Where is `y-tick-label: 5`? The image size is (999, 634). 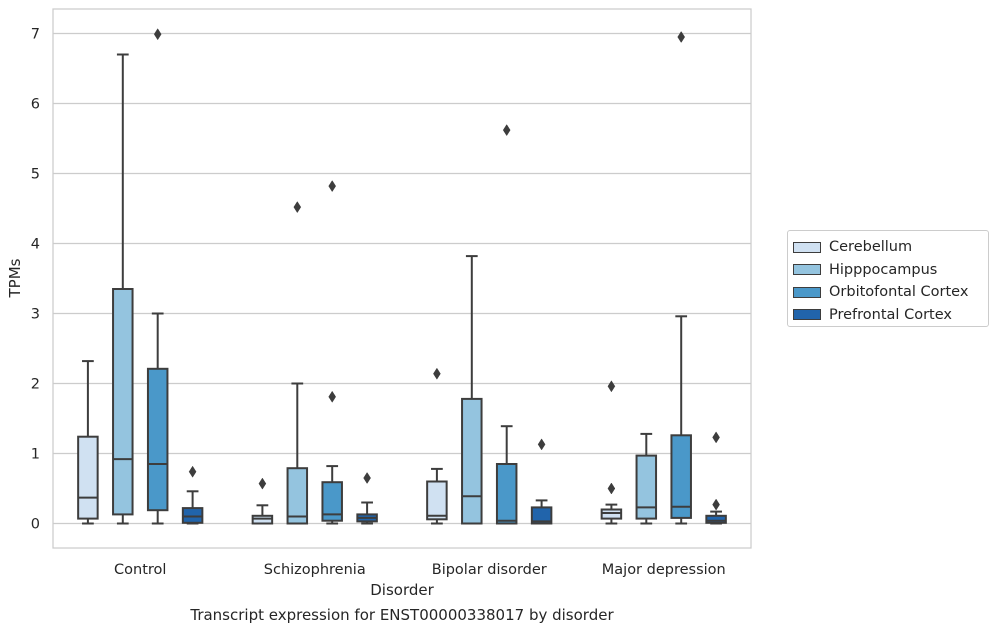 y-tick-label: 5 is located at coordinates (35, 175).